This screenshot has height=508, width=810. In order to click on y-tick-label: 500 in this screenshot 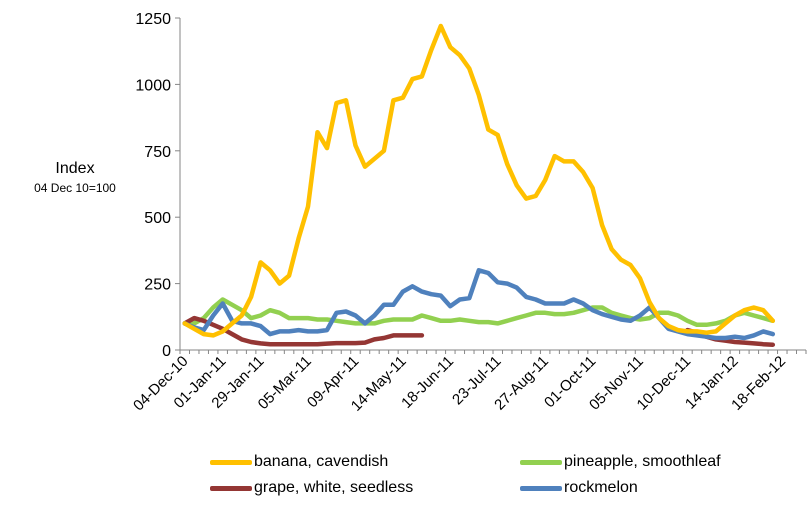, I will do `click(157, 218)`.